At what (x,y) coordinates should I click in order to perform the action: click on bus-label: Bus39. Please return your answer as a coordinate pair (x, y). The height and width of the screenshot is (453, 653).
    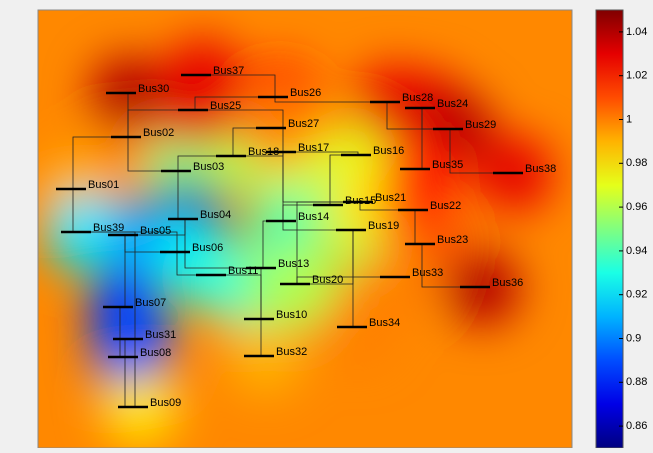
    Looking at the image, I should click on (108, 228).